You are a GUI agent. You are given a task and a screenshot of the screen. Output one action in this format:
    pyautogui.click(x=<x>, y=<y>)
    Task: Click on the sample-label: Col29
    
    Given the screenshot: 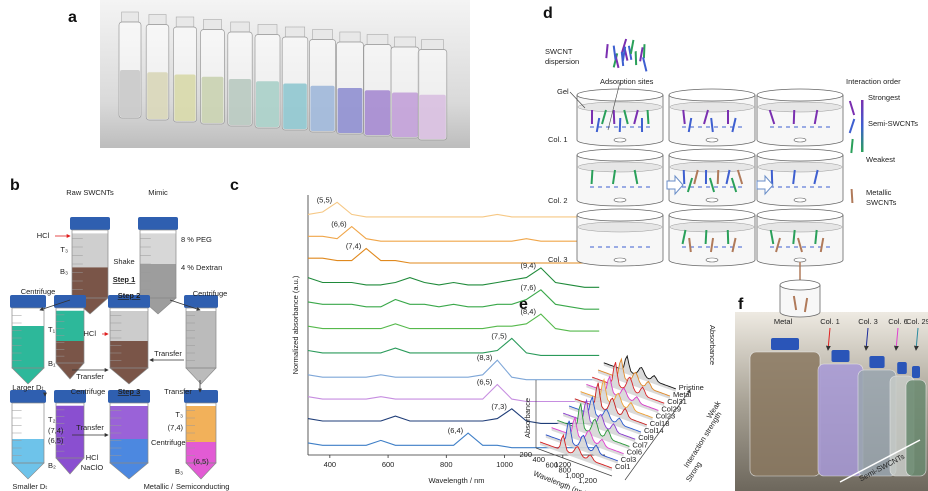 What is the action you would take?
    pyautogui.click(x=671, y=408)
    